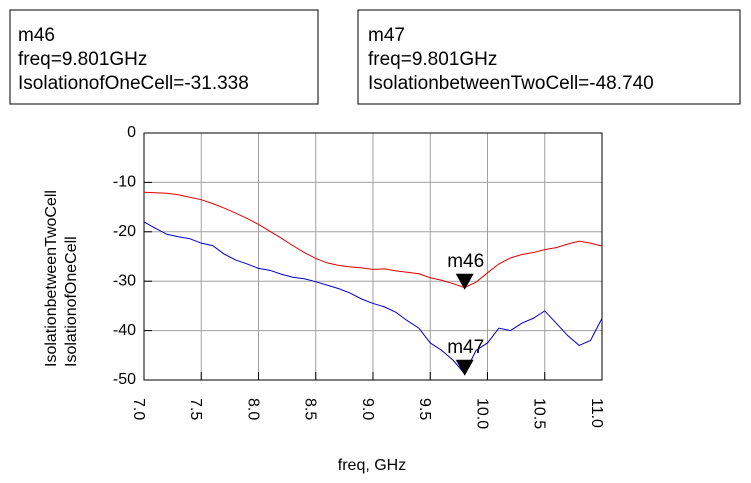 Image resolution: width=751 pixels, height=483 pixels. What do you see at coordinates (596, 413) in the screenshot?
I see `x-tick-label: 11.0` at bounding box center [596, 413].